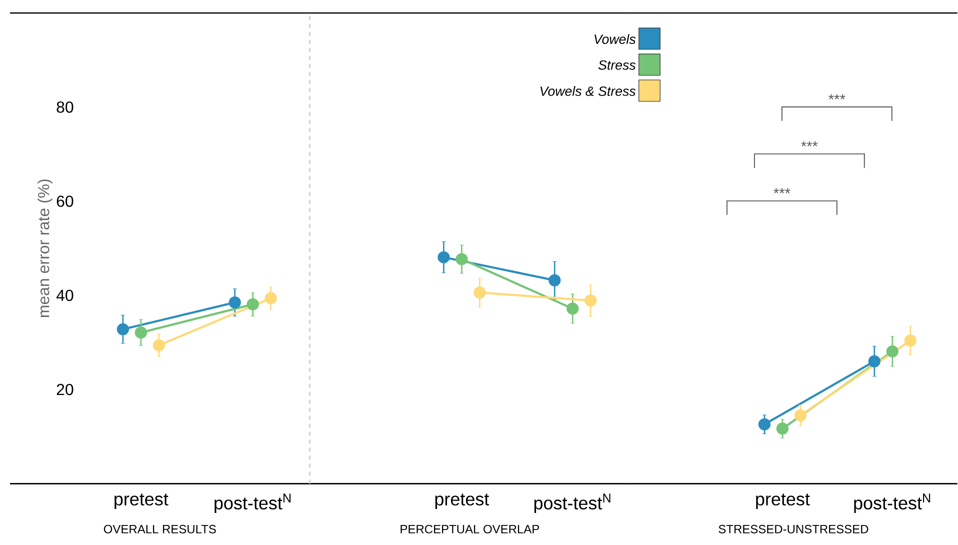  Describe the element at coordinates (470, 529) in the screenshot. I see `x-axis-title: PERCEPTUAL OVERLAP` at that location.